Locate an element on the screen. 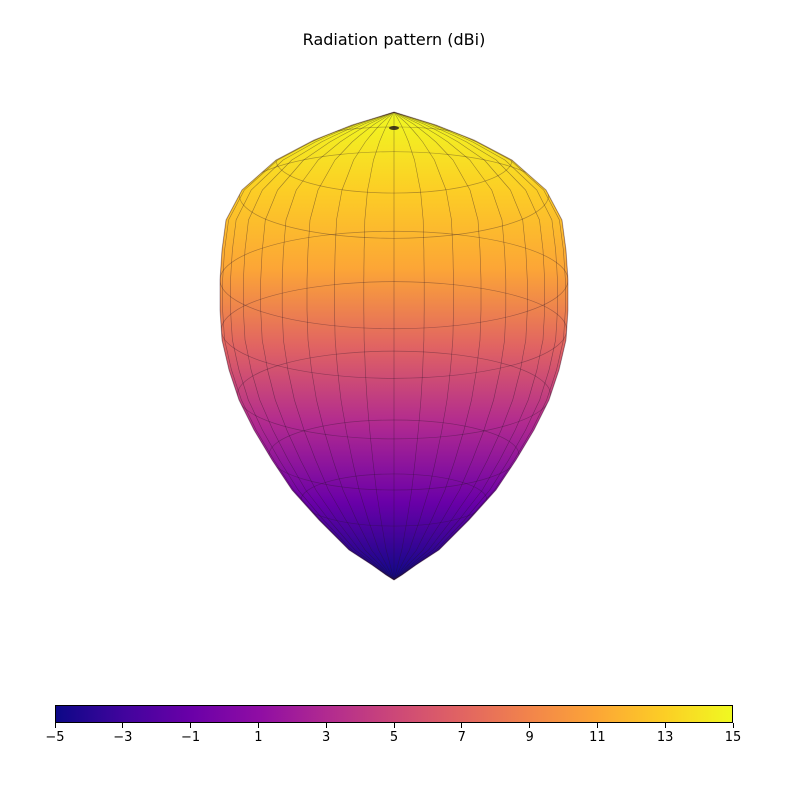  colorbar-tick-label: 1 is located at coordinates (258, 737).